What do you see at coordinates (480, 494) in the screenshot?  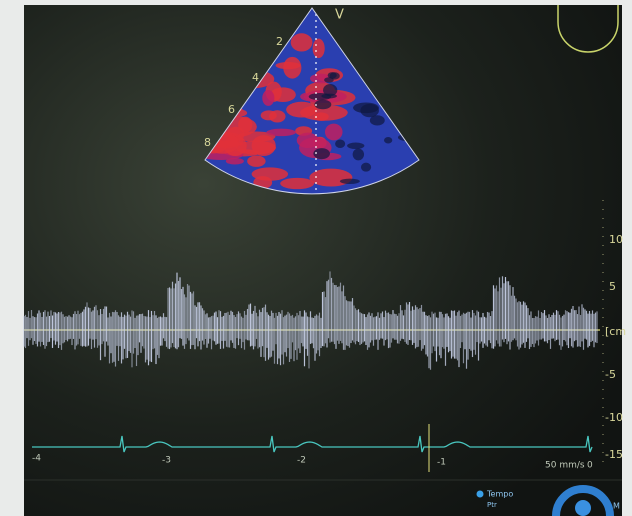 I see `mode-dot` at bounding box center [480, 494].